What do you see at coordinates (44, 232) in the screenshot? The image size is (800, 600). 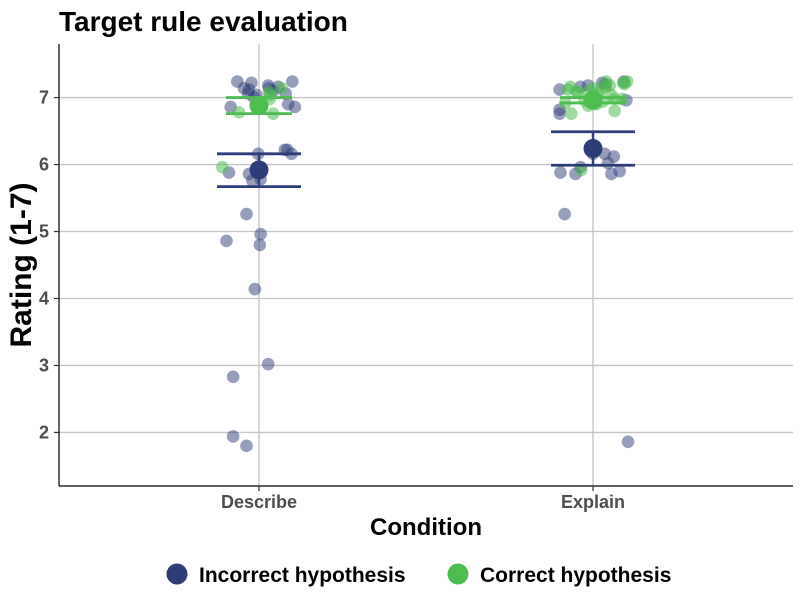 I see `y-tick-label: 5` at bounding box center [44, 232].